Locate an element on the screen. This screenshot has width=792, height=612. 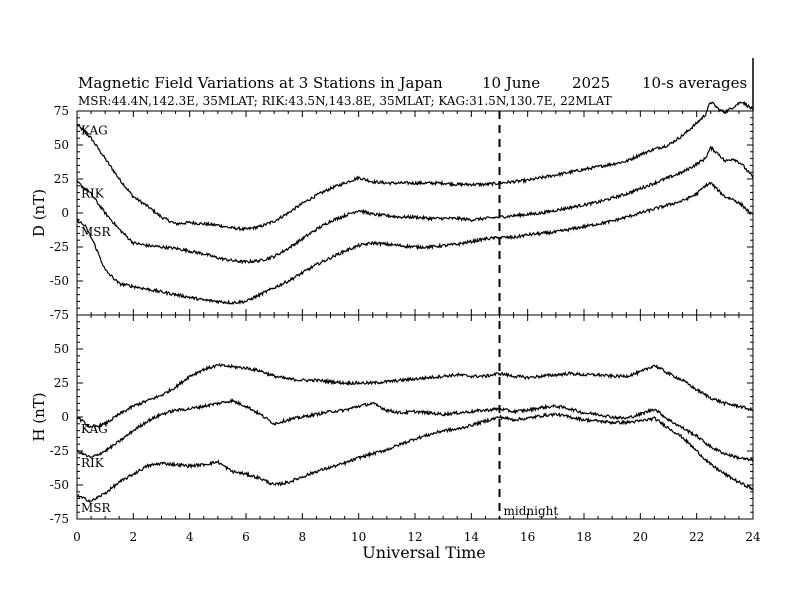
panel-2-y-tick-label: 50 is located at coordinates (61, 349).